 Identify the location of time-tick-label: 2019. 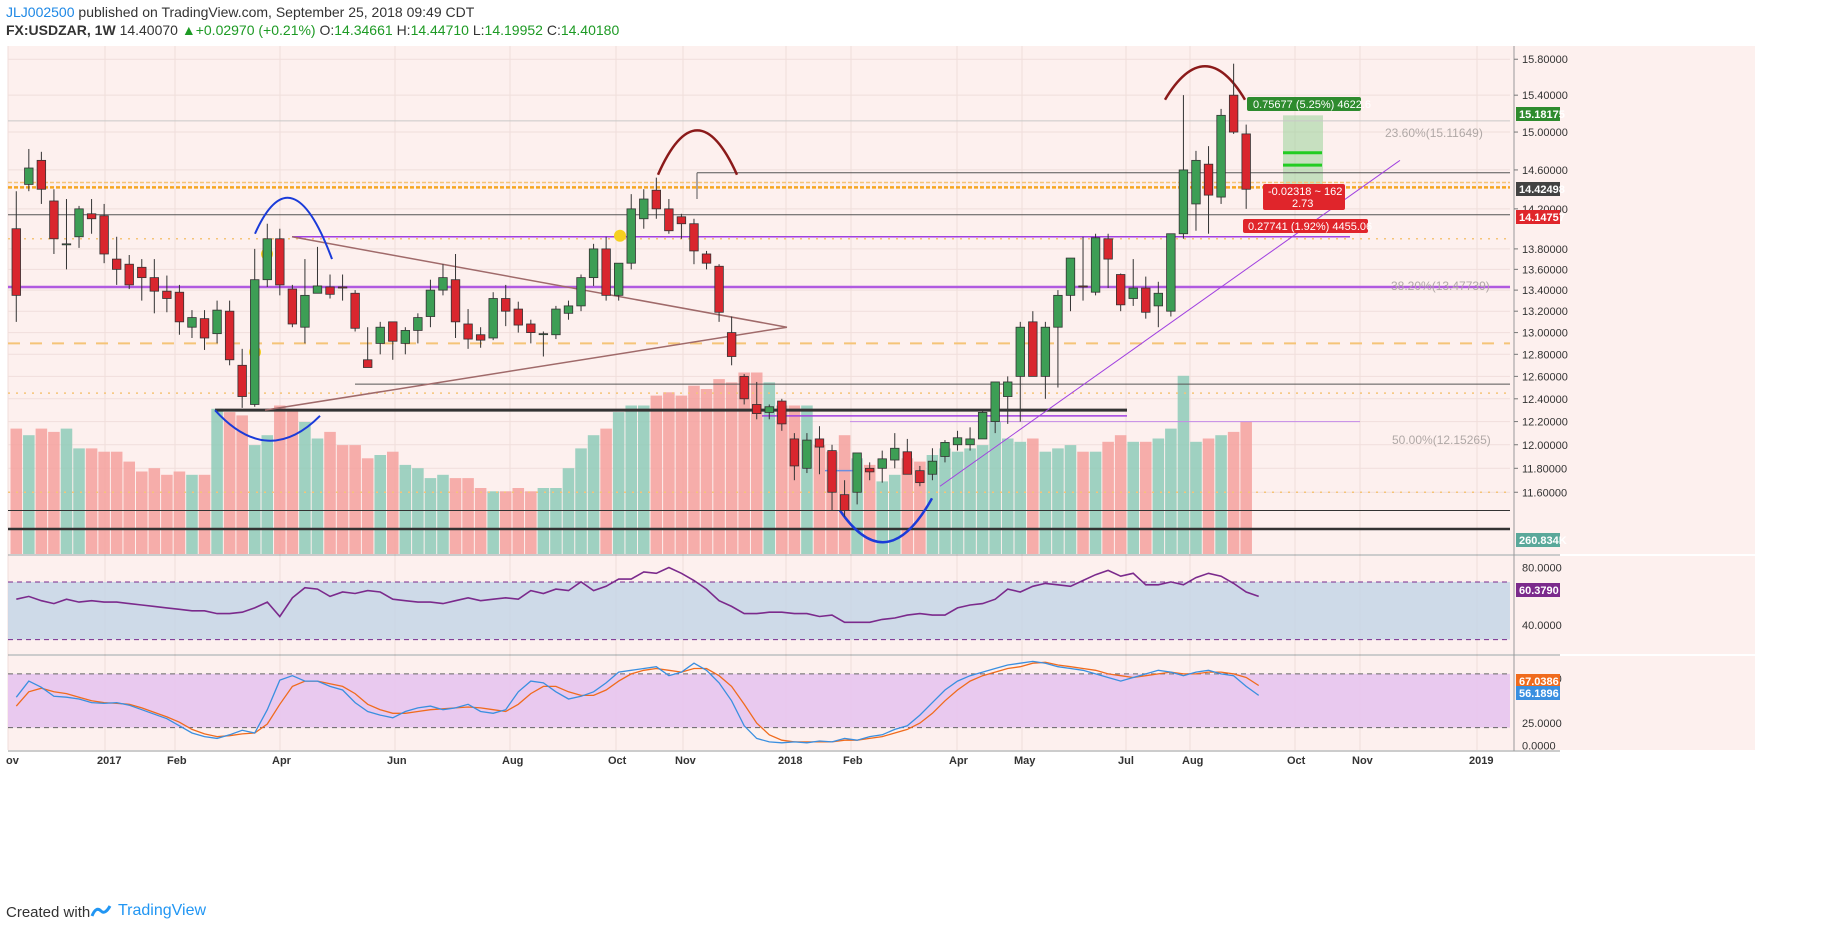
(1481, 761).